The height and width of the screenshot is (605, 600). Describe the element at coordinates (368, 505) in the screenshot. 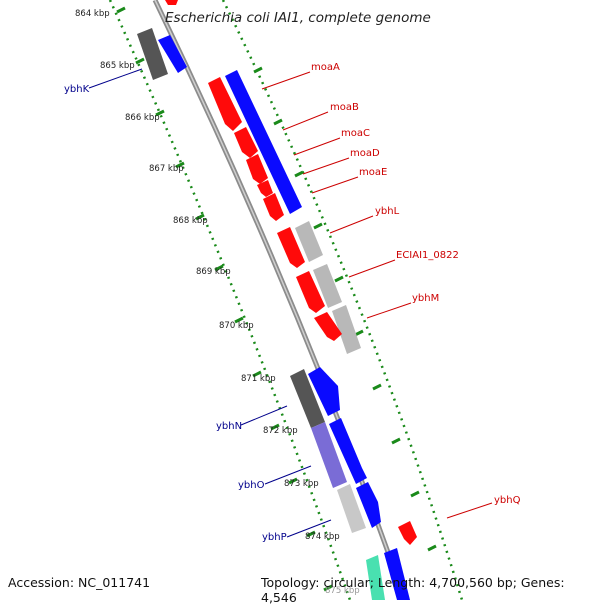

I see `gene-block-ybhP-blue` at that location.